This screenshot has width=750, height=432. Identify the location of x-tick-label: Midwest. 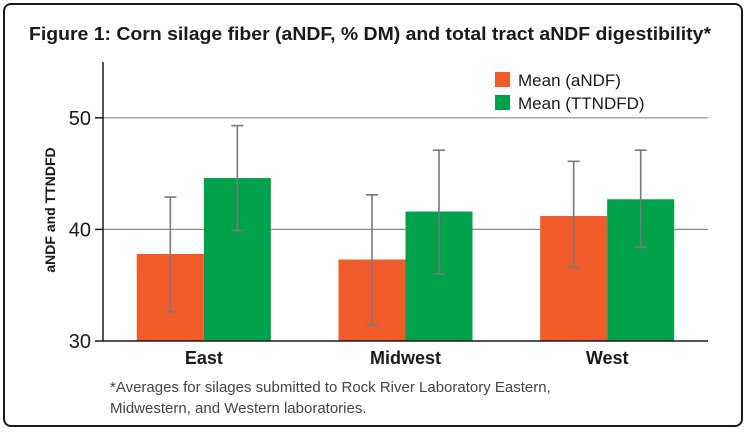
(405, 358).